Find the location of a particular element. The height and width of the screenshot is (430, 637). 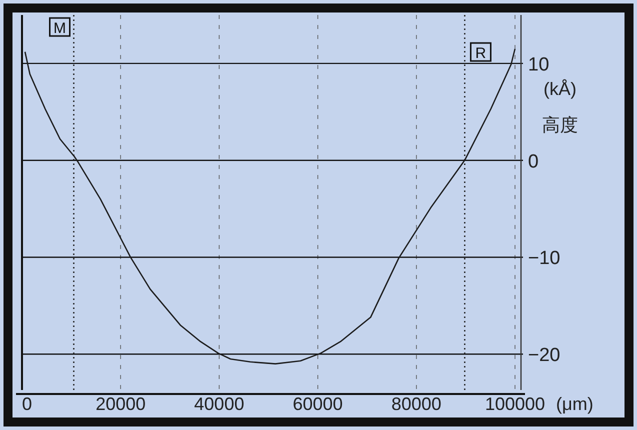

x-tick-label: 60000 is located at coordinates (317, 404).